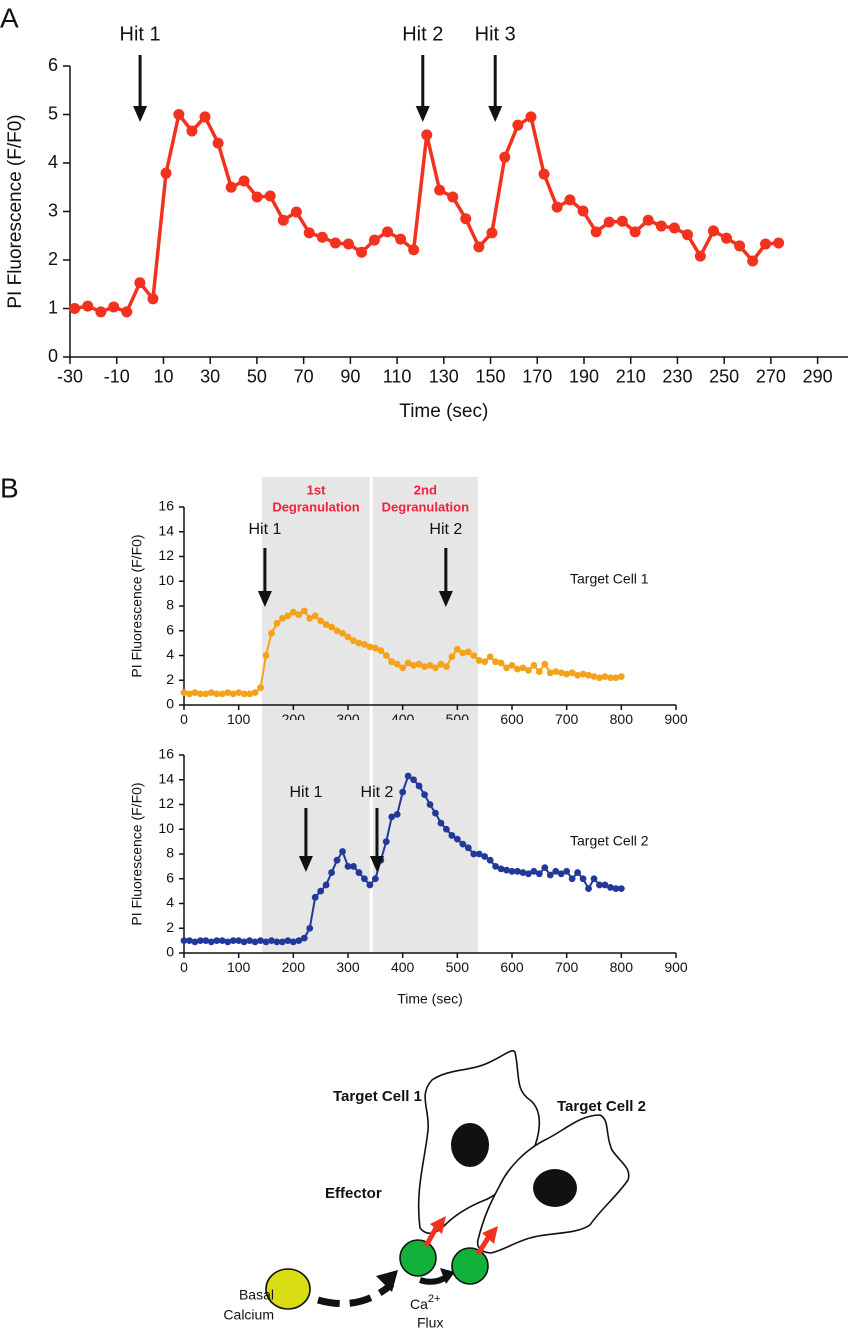  What do you see at coordinates (397, 376) in the screenshot?
I see `x-tick-label: 110` at bounding box center [397, 376].